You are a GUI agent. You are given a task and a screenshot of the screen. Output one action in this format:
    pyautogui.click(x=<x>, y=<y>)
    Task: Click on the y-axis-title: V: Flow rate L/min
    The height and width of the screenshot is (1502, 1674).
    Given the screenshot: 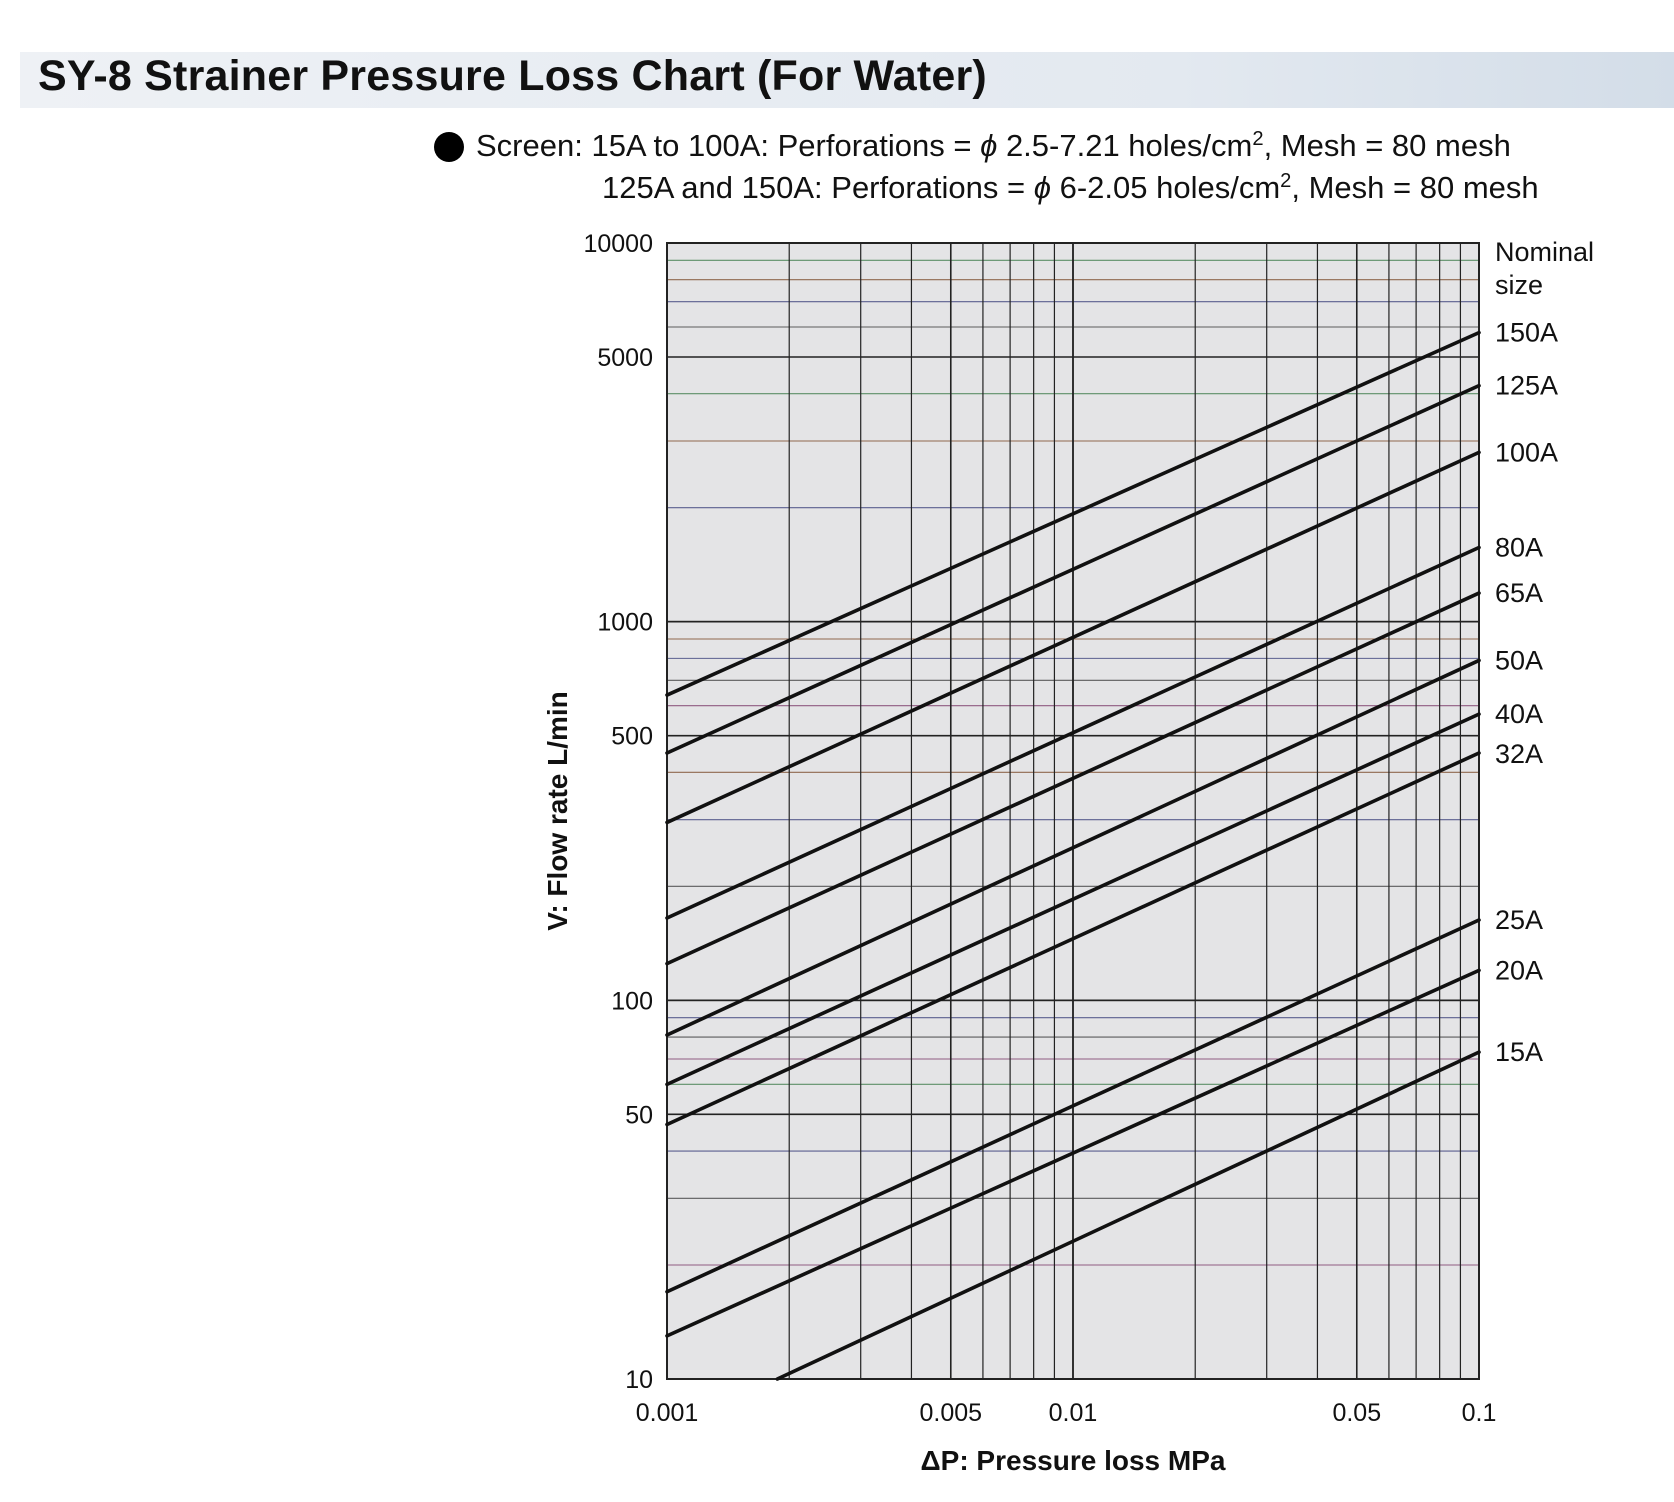 What is the action you would take?
    pyautogui.click(x=557, y=811)
    